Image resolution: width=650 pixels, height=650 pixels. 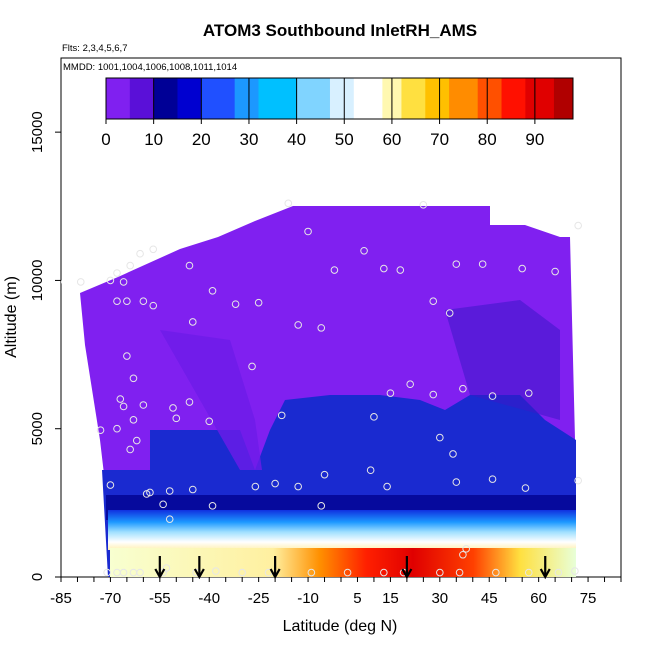 What do you see at coordinates (211, 400) in the screenshot?
I see `upper-wedge-left` at bounding box center [211, 400].